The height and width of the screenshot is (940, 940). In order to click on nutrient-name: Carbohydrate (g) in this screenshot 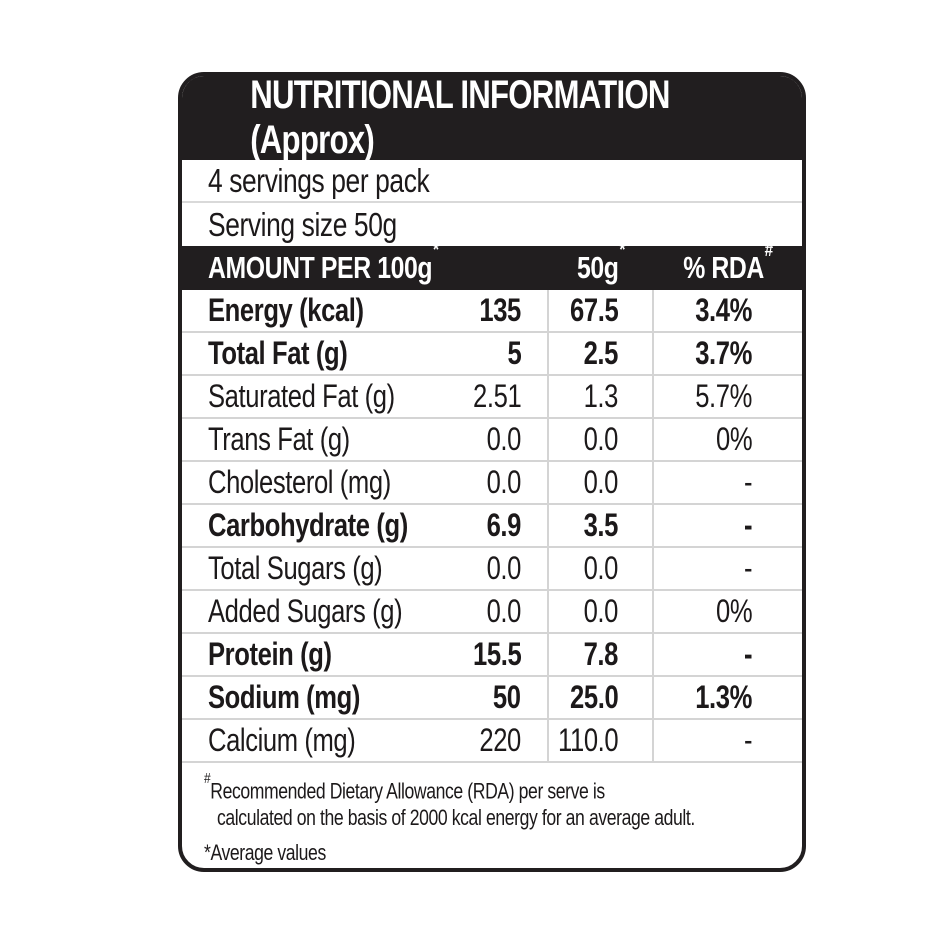, I will do `click(308, 525)`.